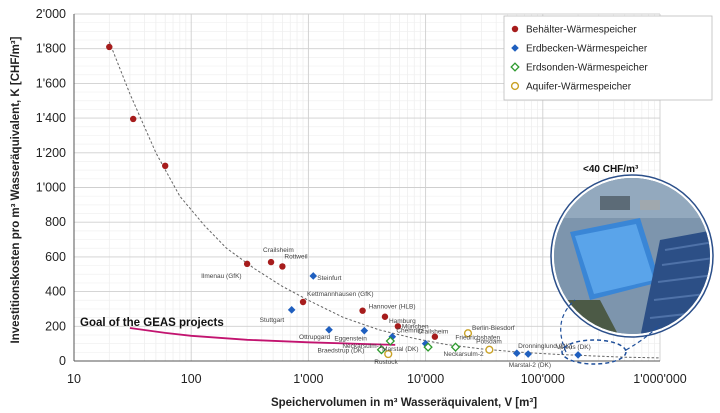 Image resolution: width=720 pixels, height=413 pixels. Describe the element at coordinates (340, 351) in the screenshot. I see `data-label: Braedstrup (DK)` at that location.